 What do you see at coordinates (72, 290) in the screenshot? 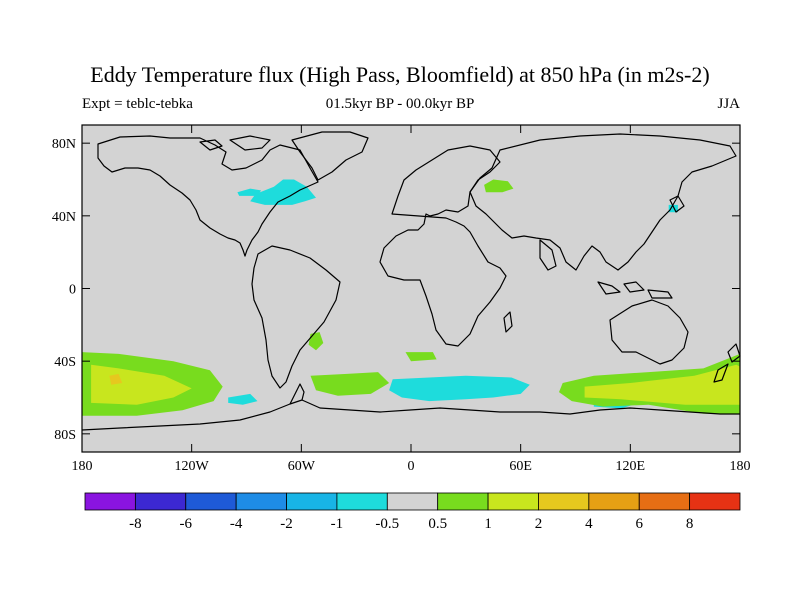
I see `y-tick-label-2: 0` at bounding box center [72, 290].